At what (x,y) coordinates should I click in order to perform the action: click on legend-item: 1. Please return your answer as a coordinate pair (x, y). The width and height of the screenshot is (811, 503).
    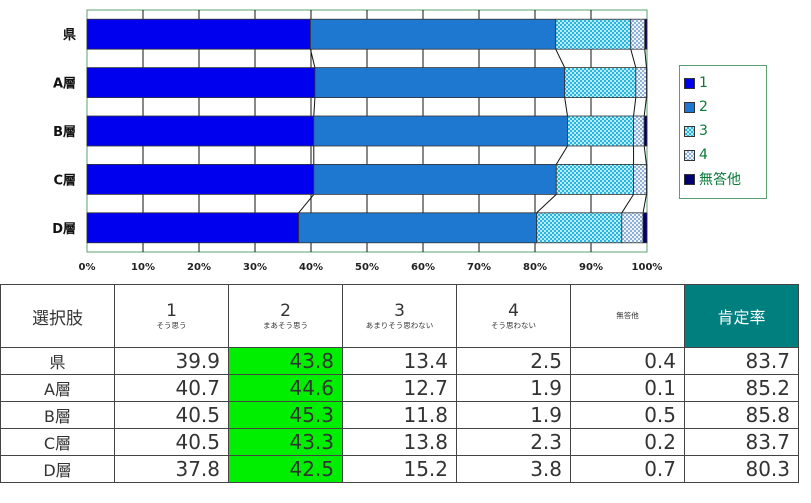
    Looking at the image, I should click on (723, 83).